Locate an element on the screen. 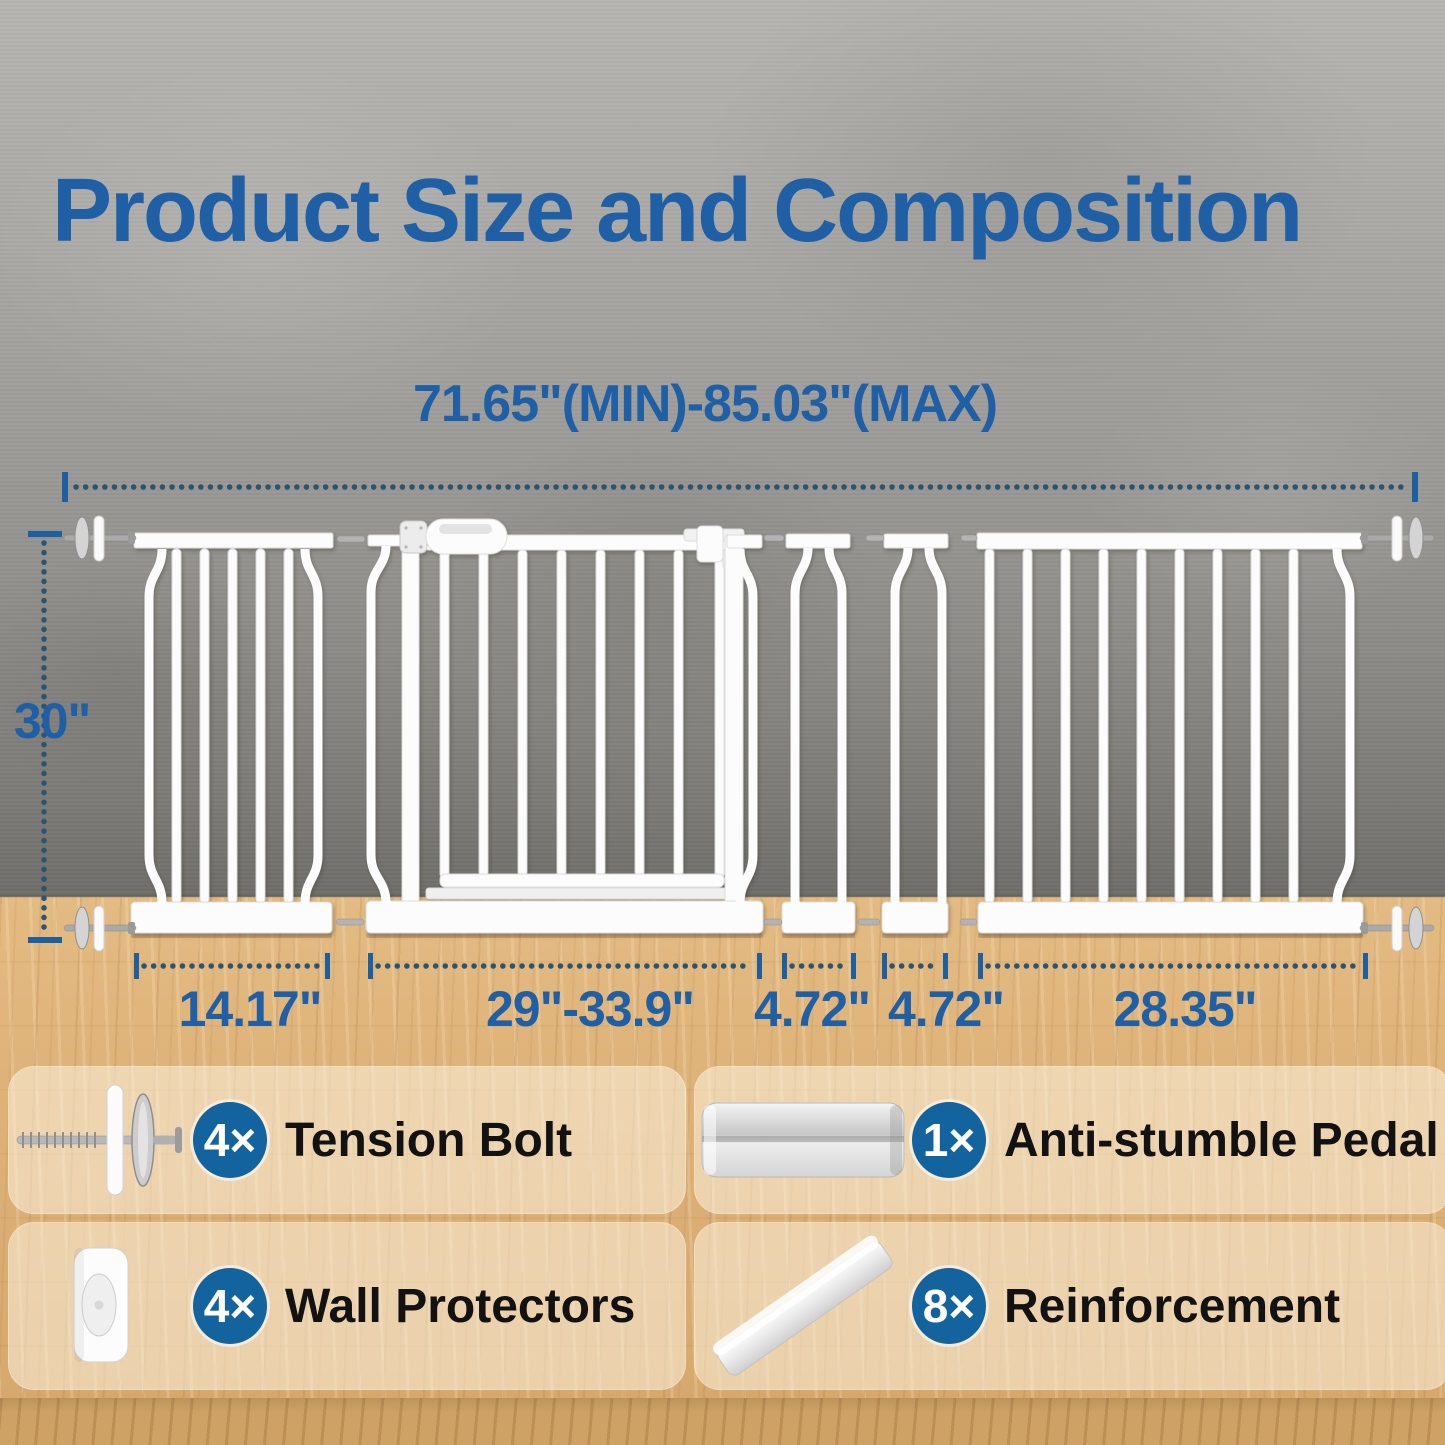  panel-width-label-3: 4.72" is located at coordinates (812, 1009).